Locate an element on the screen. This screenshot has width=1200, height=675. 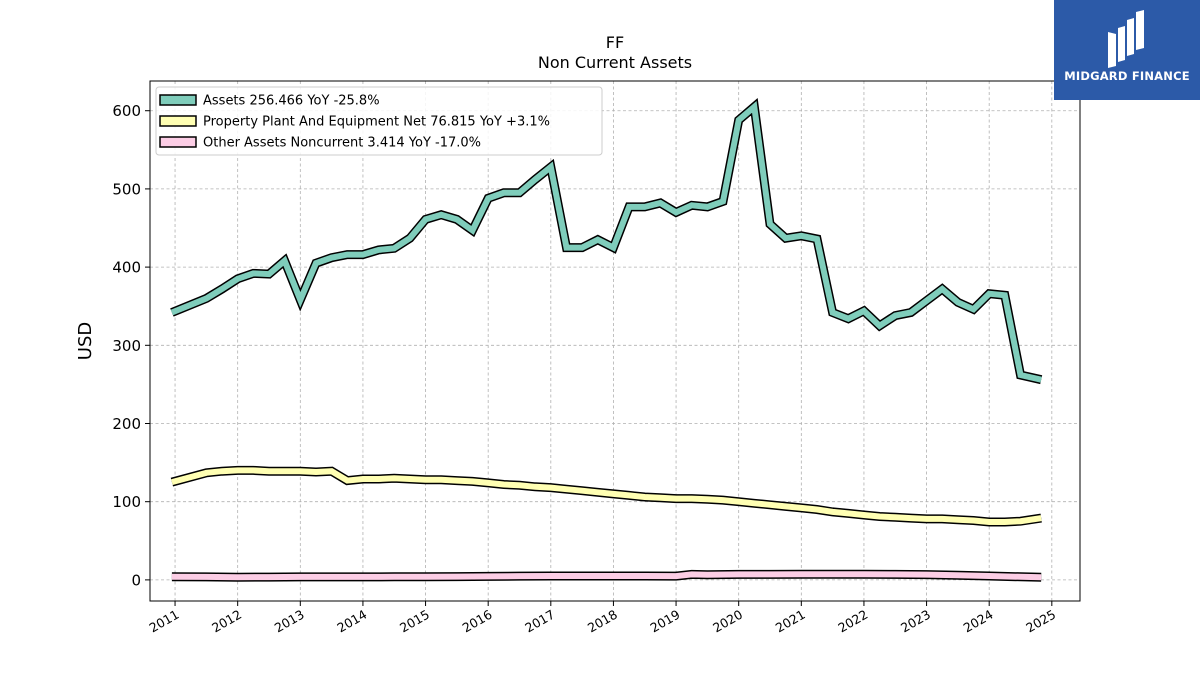
logo-mark-icon is located at coordinates (1126, 39).